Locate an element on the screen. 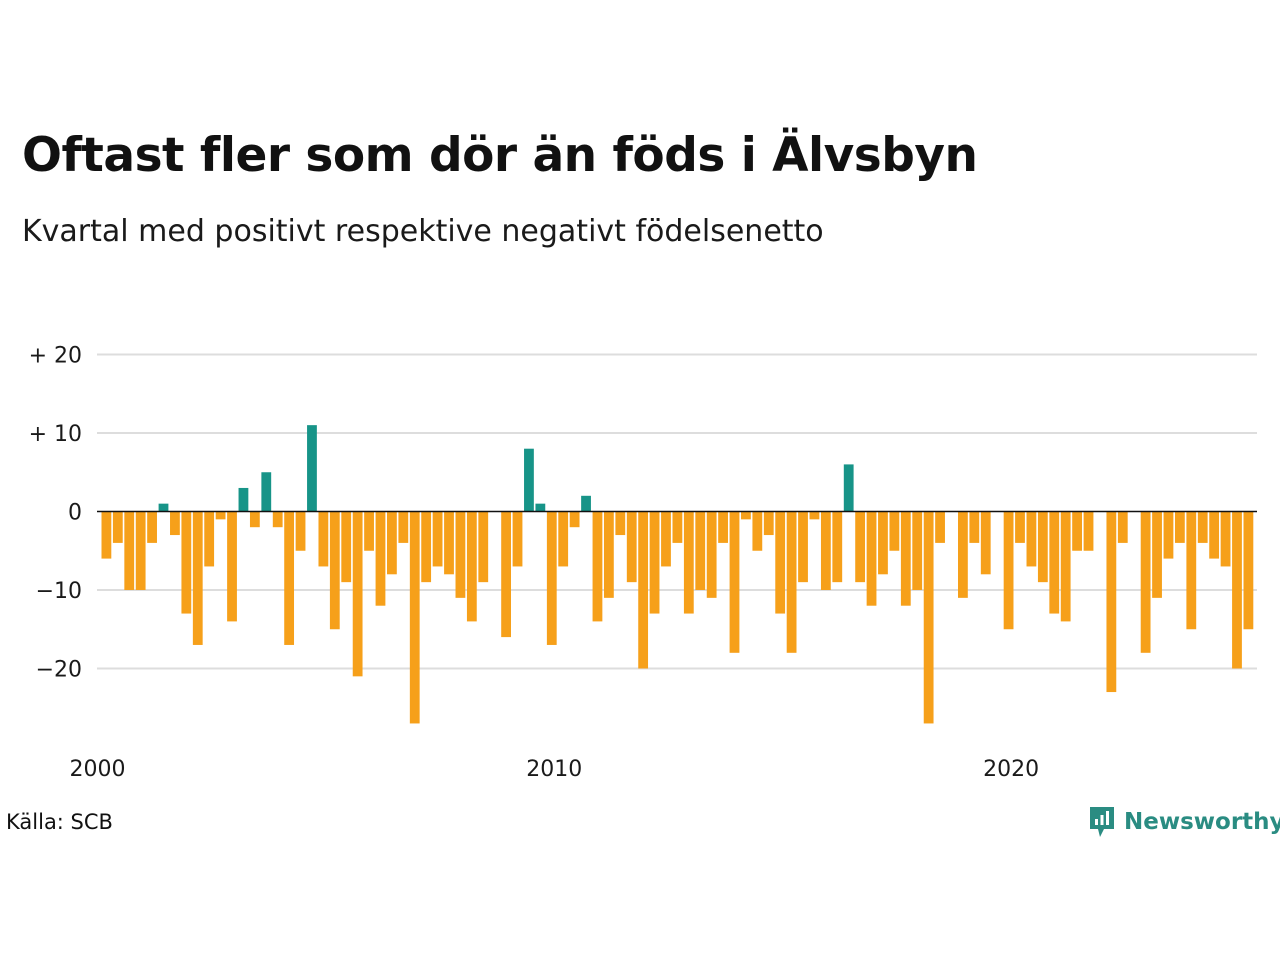 This screenshot has height=960, width=1280. brand-name: Newsworthy is located at coordinates (1202, 822).